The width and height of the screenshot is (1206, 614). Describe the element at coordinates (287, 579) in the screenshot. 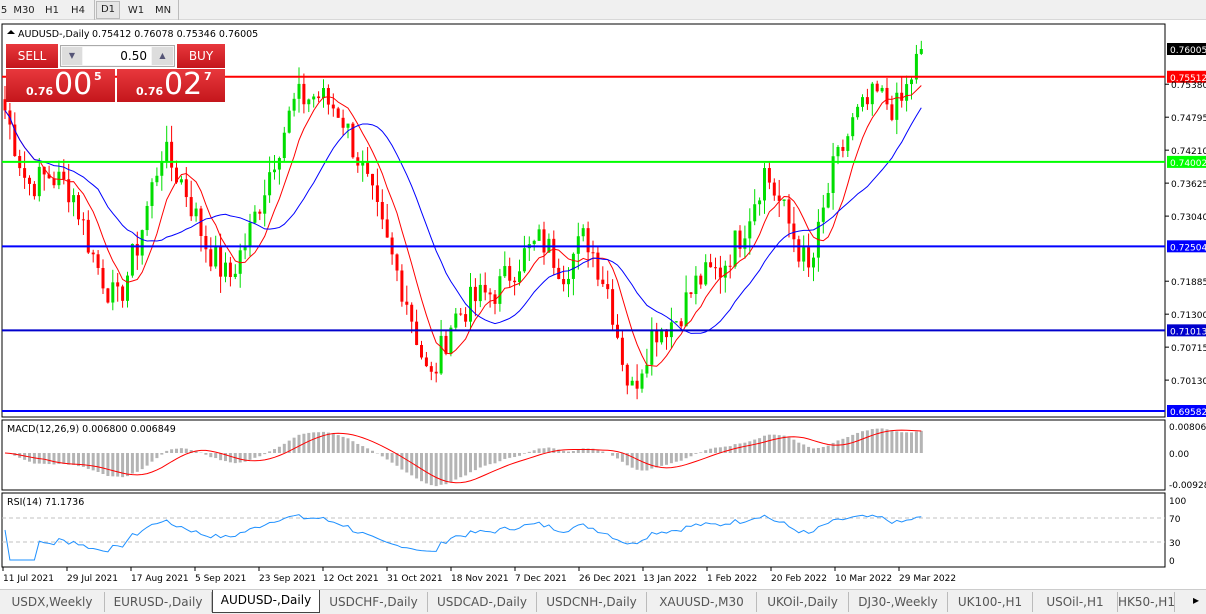

I see `date-label: 23 Sep 2021` at that location.